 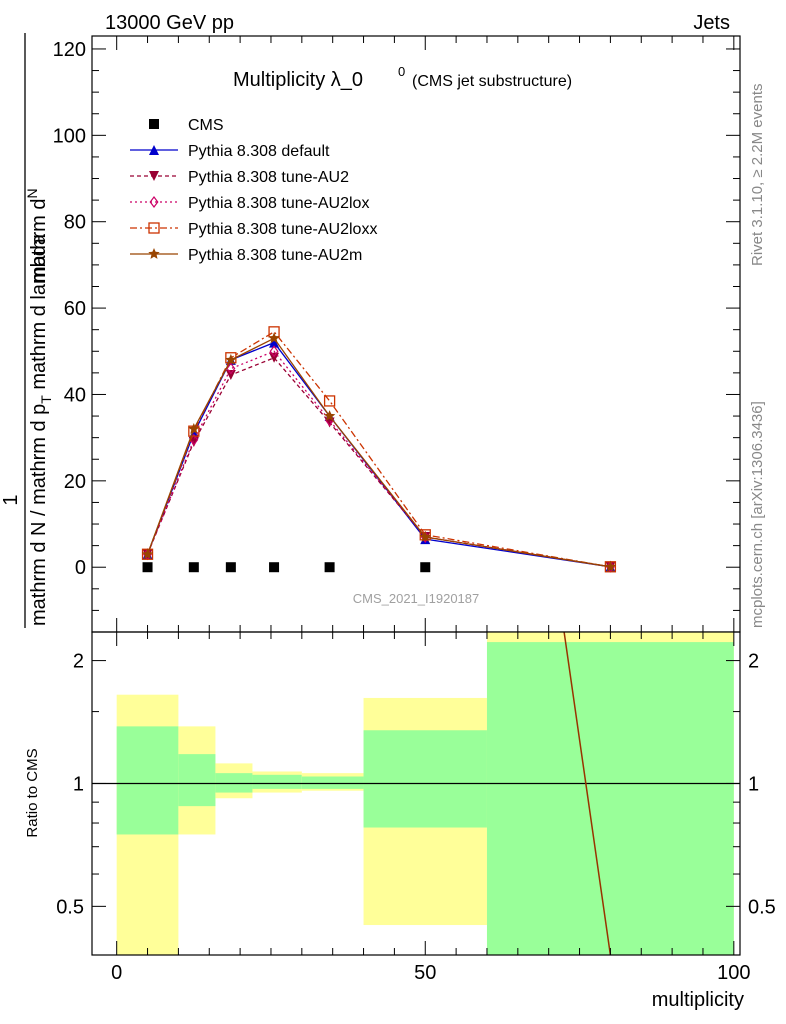 What do you see at coordinates (80, 568) in the screenshot?
I see `y-tick-label: 0` at bounding box center [80, 568].